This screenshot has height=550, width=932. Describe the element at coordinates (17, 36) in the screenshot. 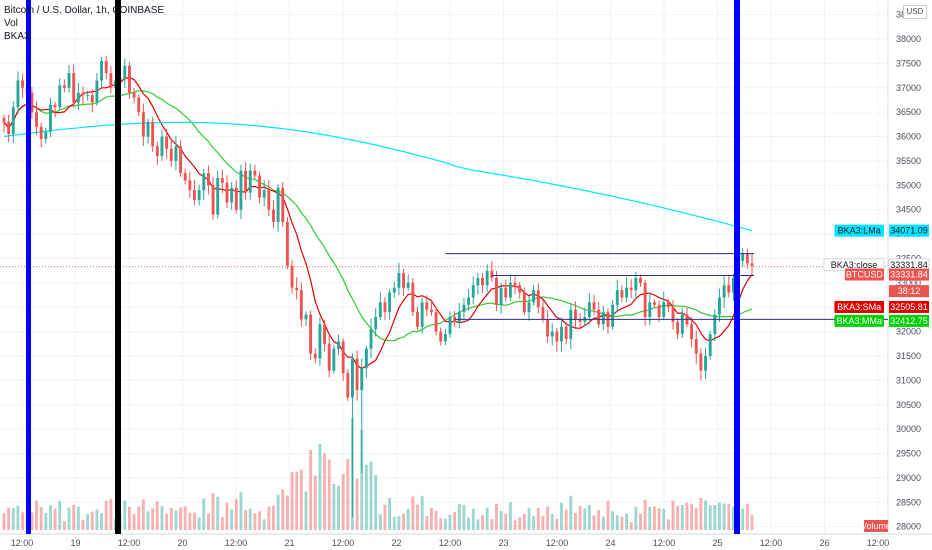

I see `legend-indicator: BKA3` at that location.